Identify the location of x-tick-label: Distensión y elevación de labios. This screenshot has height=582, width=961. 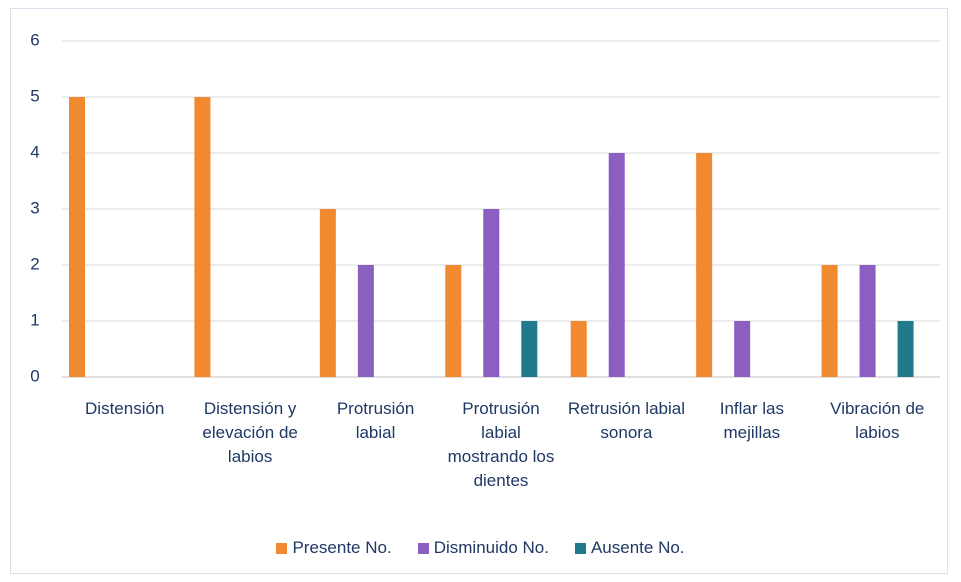
(250, 432).